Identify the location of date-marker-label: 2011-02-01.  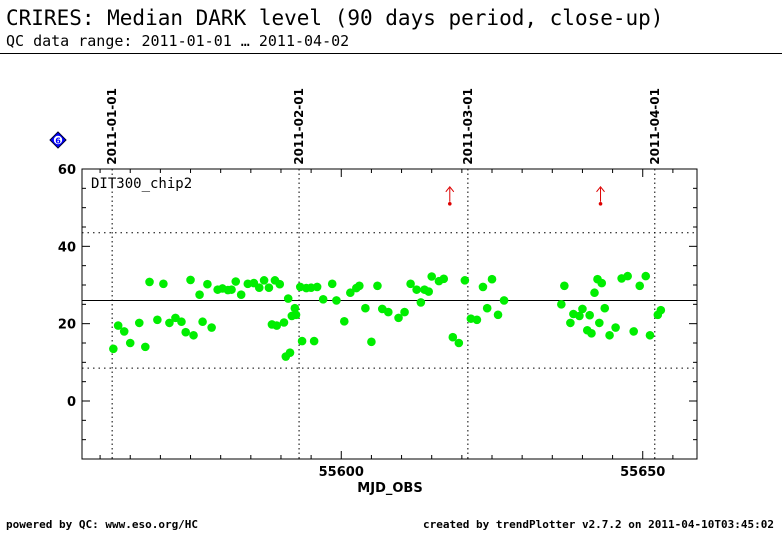
(299, 126).